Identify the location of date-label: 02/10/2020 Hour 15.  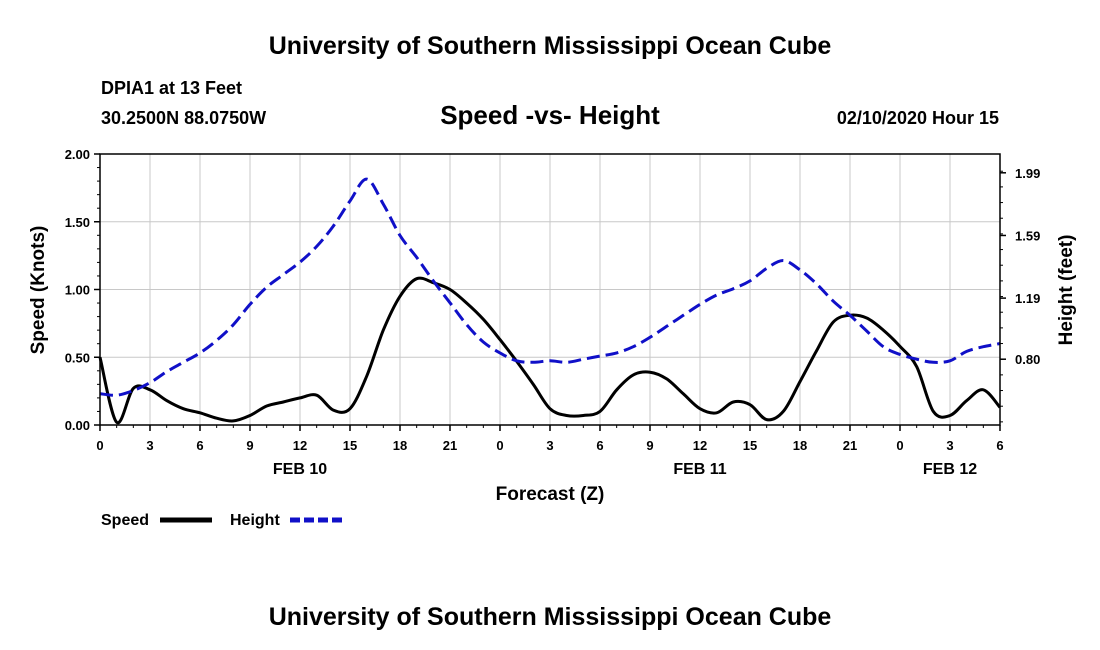
(918, 118).